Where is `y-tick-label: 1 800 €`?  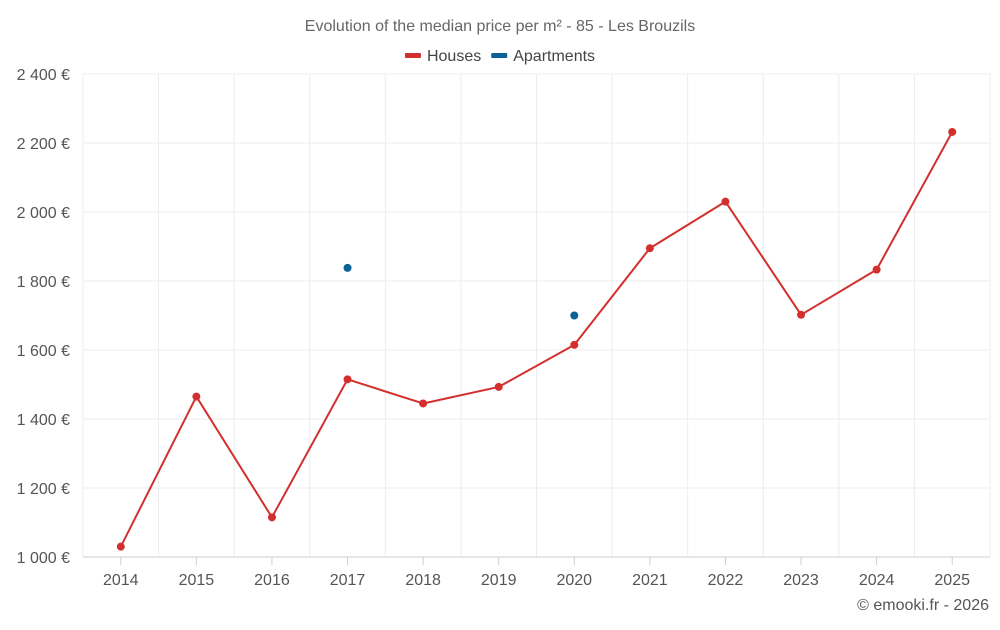
y-tick-label: 1 800 € is located at coordinates (43, 282).